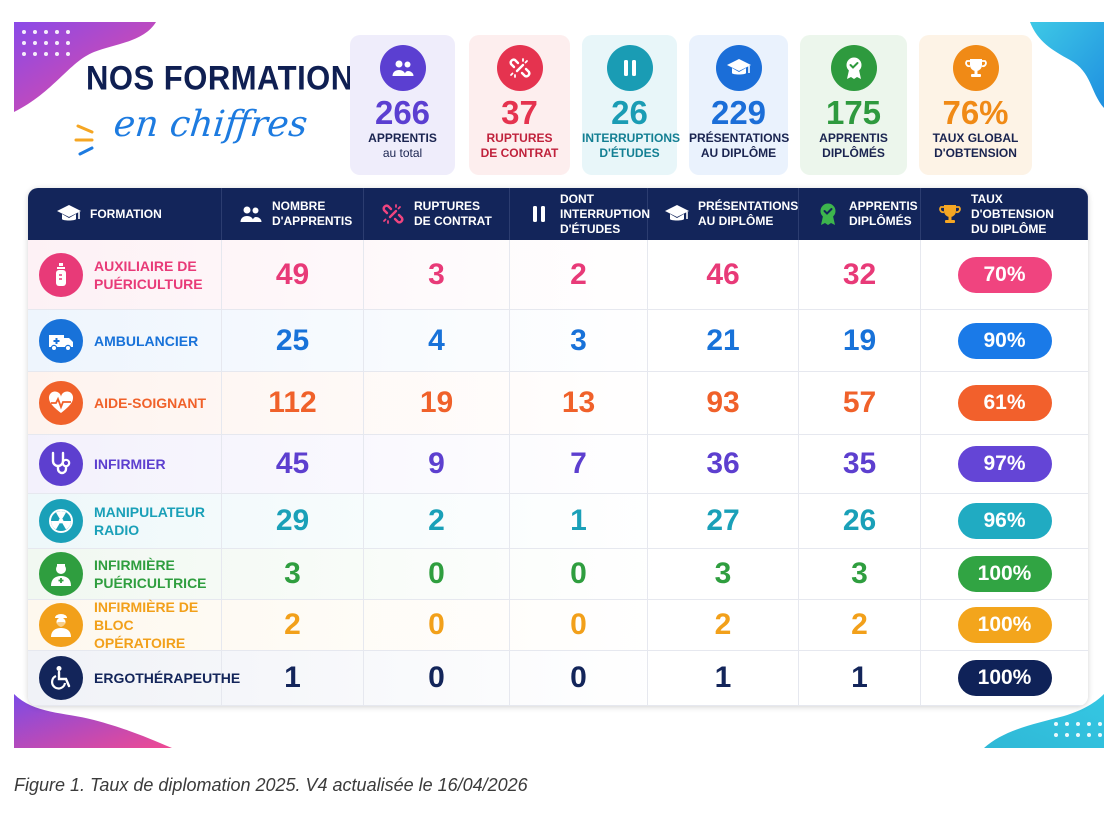 Image resolution: width=1117 pixels, height=813 pixels. I want to click on value-diplomes: 35, so click(860, 464).